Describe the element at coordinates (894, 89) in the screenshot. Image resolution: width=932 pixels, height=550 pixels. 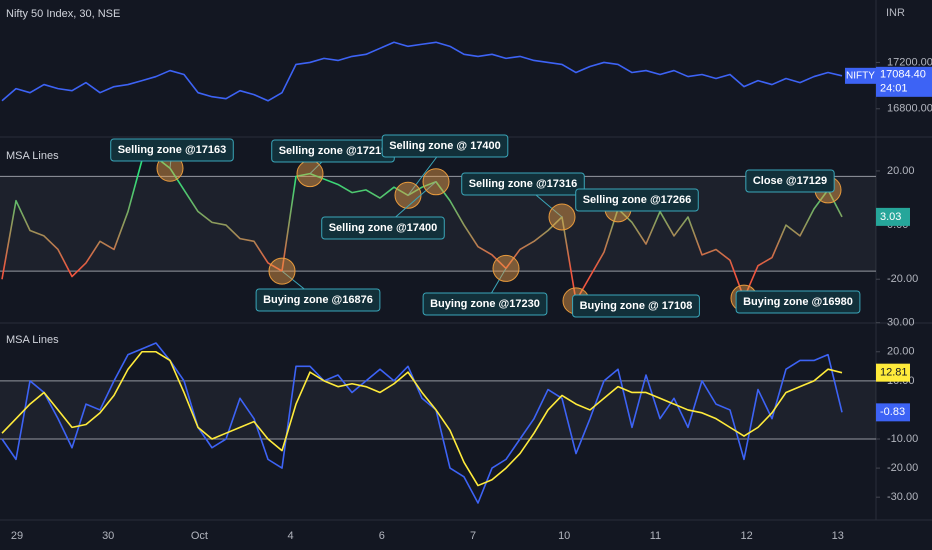
I see `countdown-label: 24:01` at that location.